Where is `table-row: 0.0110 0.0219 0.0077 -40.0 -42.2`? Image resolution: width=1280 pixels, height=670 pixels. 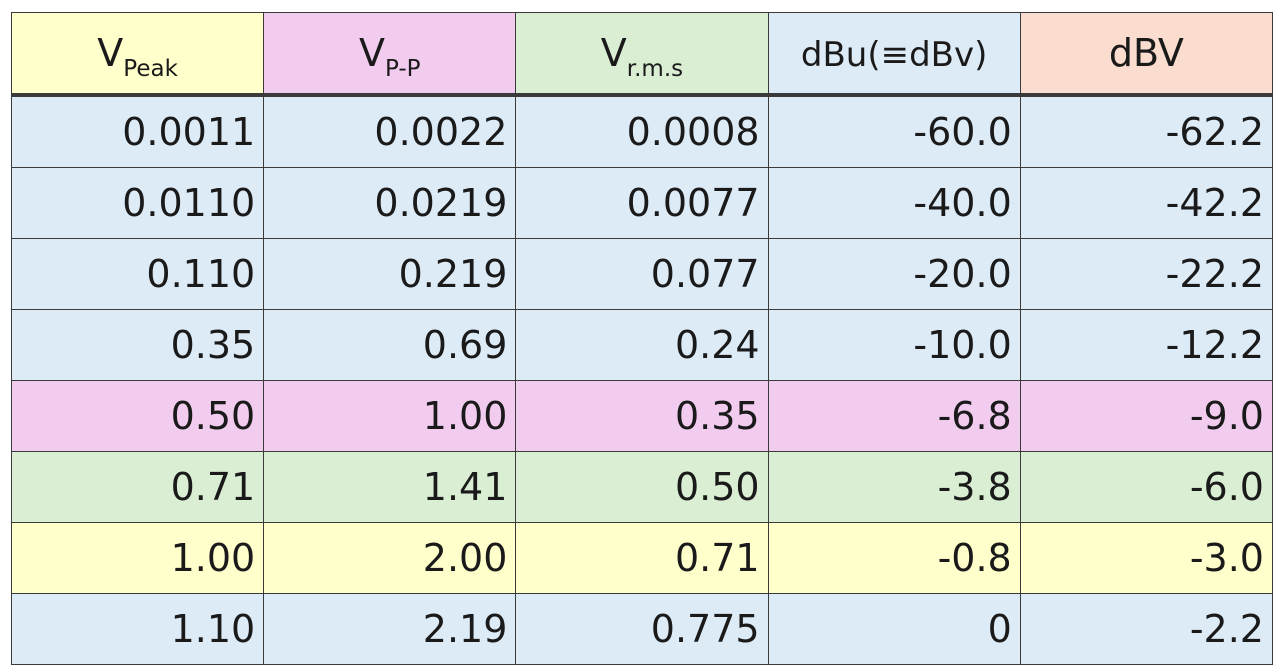
table-row: 0.0110 0.0219 0.0077 -40.0 -42.2 is located at coordinates (642, 203).